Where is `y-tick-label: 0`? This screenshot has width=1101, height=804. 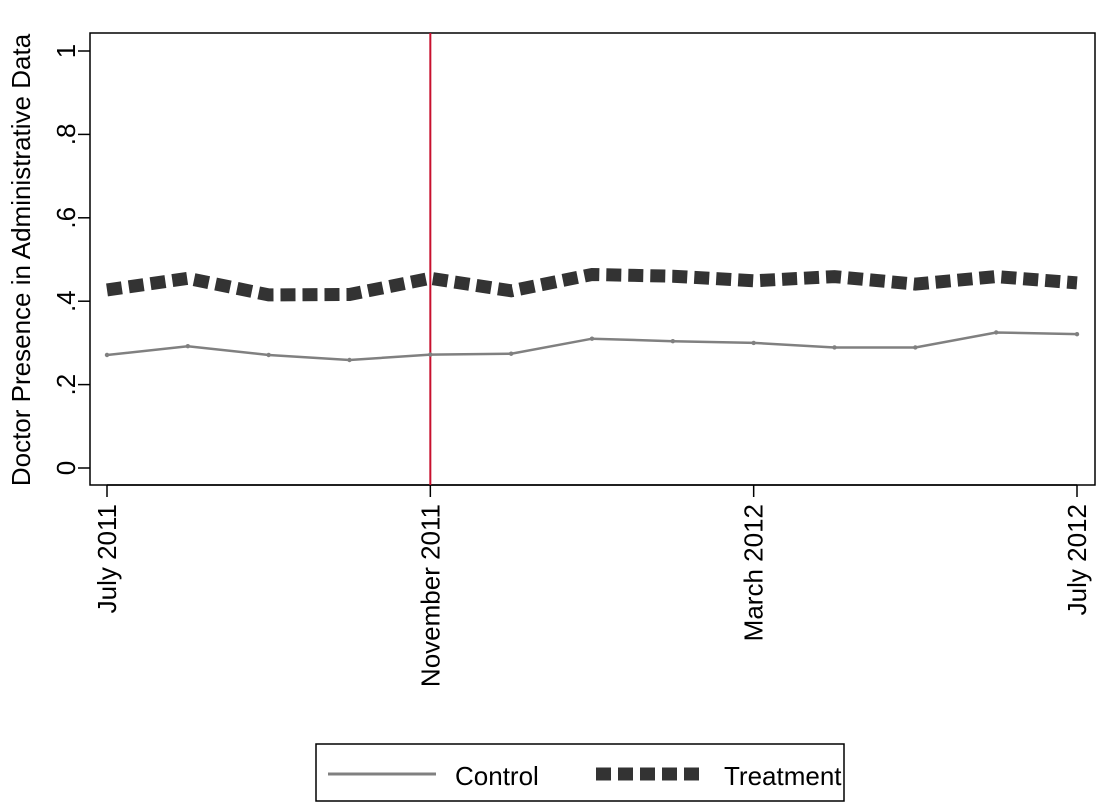
y-tick-label: 0 is located at coordinates (66, 468).